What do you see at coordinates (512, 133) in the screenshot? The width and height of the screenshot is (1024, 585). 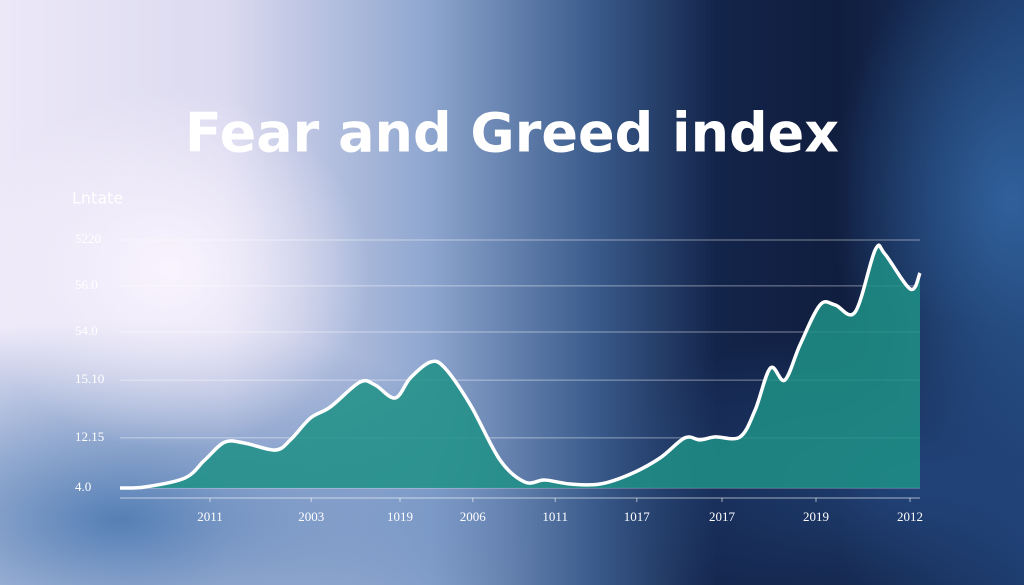 I see `chart-title: Fear and Greed index` at bounding box center [512, 133].